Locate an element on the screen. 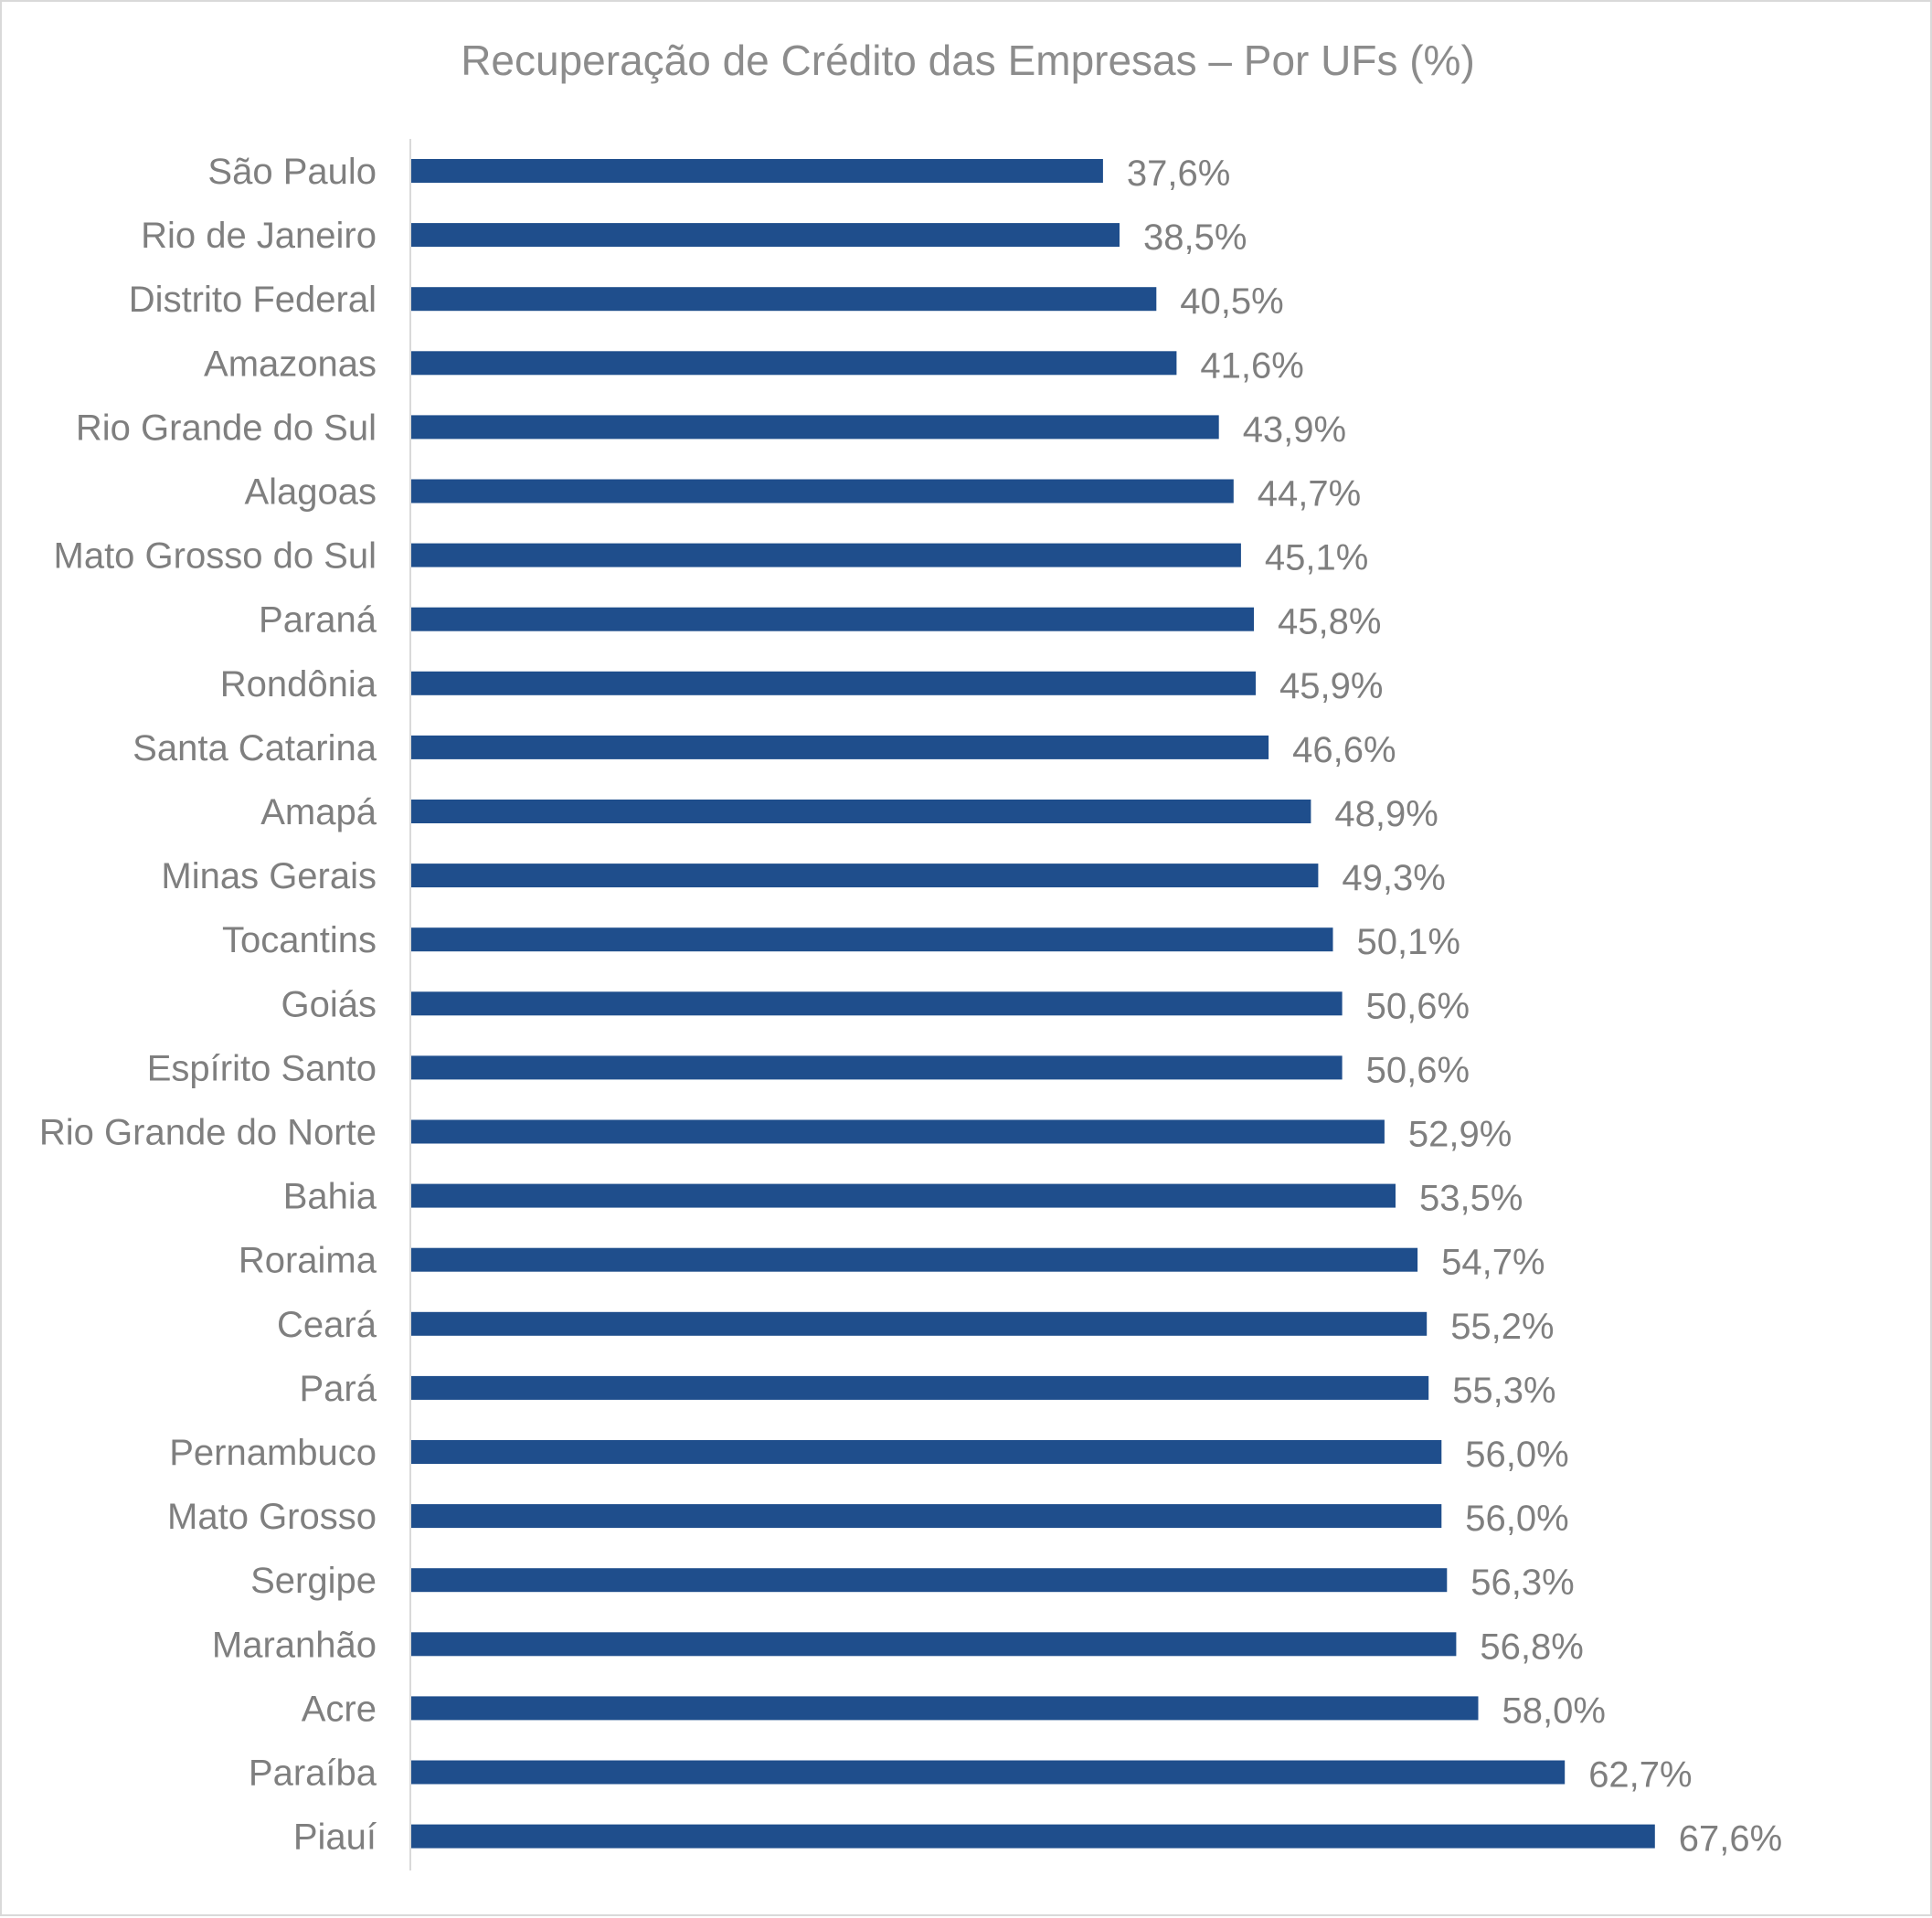 The height and width of the screenshot is (1918, 1932). value-label-10: 48,9% is located at coordinates (1386, 814).